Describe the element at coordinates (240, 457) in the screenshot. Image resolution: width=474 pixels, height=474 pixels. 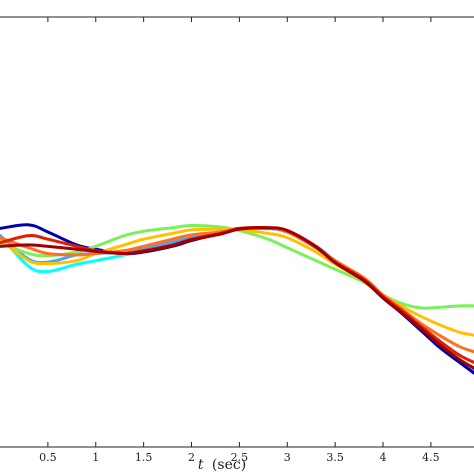
I see `x-tick-label: 2.5` at that location.